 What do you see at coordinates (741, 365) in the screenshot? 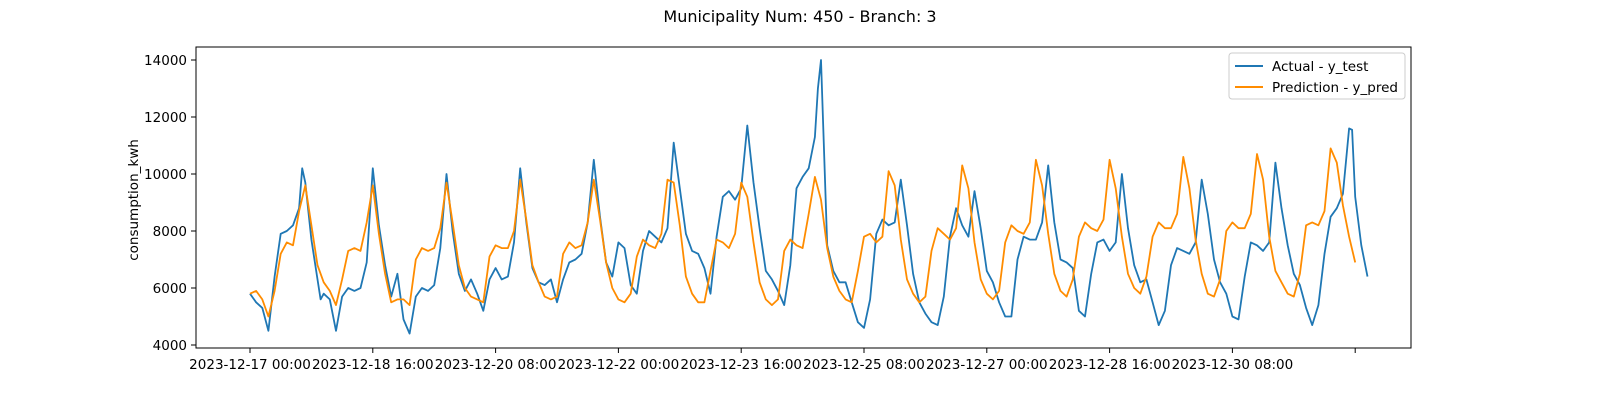
I see `x-tick-label: 2023-12-23 16:00` at bounding box center [741, 365].